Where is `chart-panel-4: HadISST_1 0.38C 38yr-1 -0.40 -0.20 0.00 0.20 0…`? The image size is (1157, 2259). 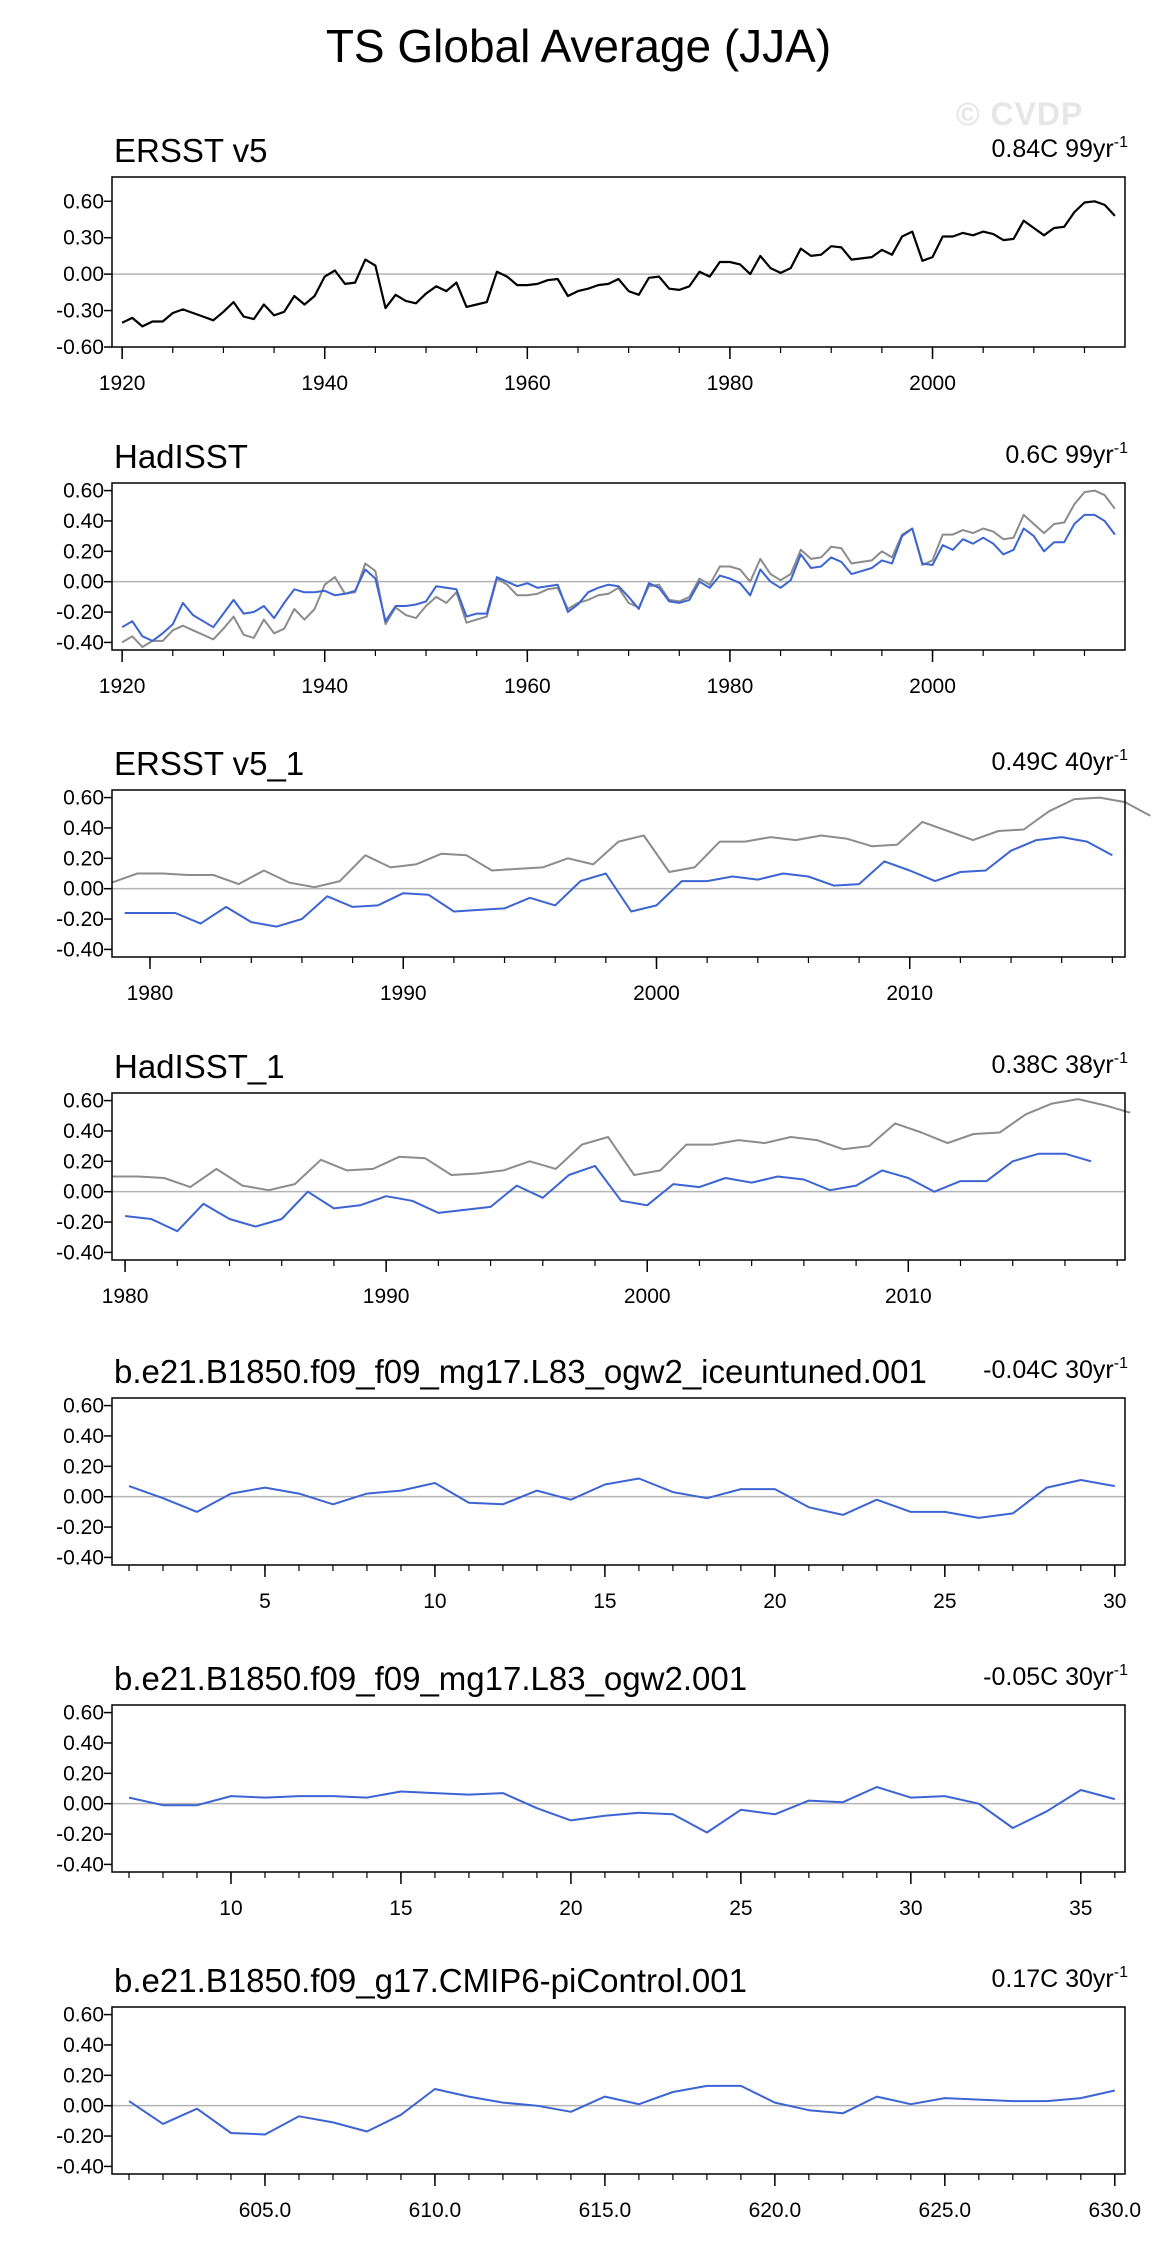
chart-panel-4: HadISST_1 0.38C 38yr-1 -0.40 -0.20 0.00 0.20 0… is located at coordinates (593, 1178).